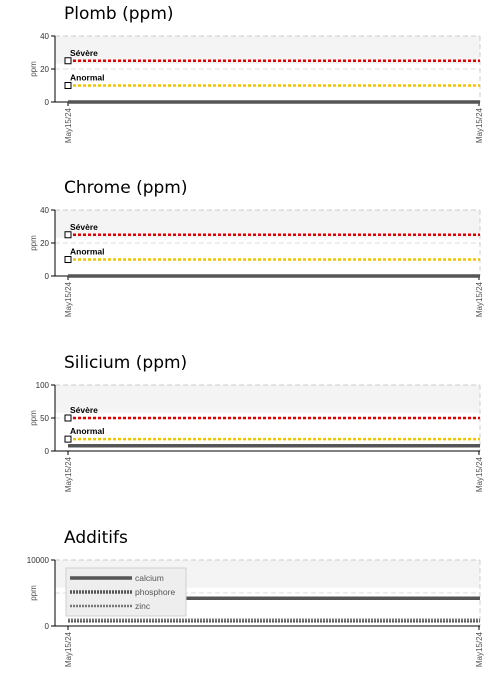  Describe the element at coordinates (143, 606) in the screenshot. I see `legend-label-zinc: zinc` at that location.